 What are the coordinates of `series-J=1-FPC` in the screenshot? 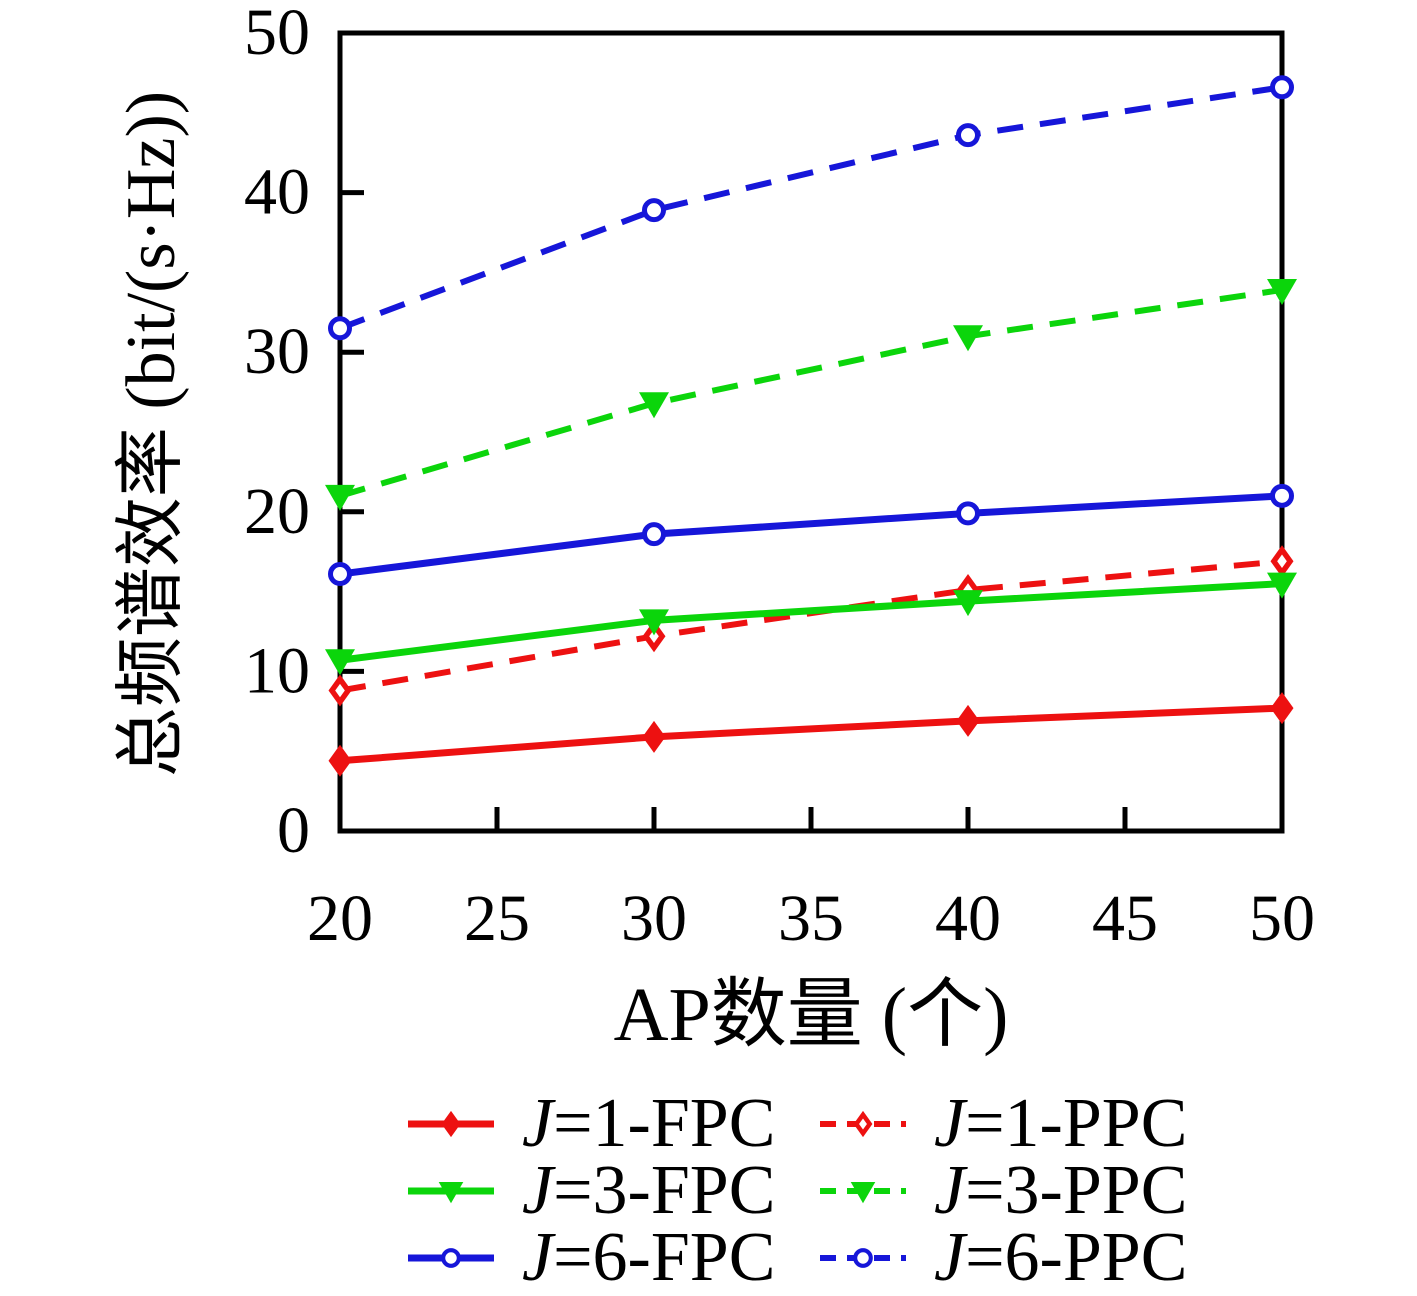 It's located at (811, 734).